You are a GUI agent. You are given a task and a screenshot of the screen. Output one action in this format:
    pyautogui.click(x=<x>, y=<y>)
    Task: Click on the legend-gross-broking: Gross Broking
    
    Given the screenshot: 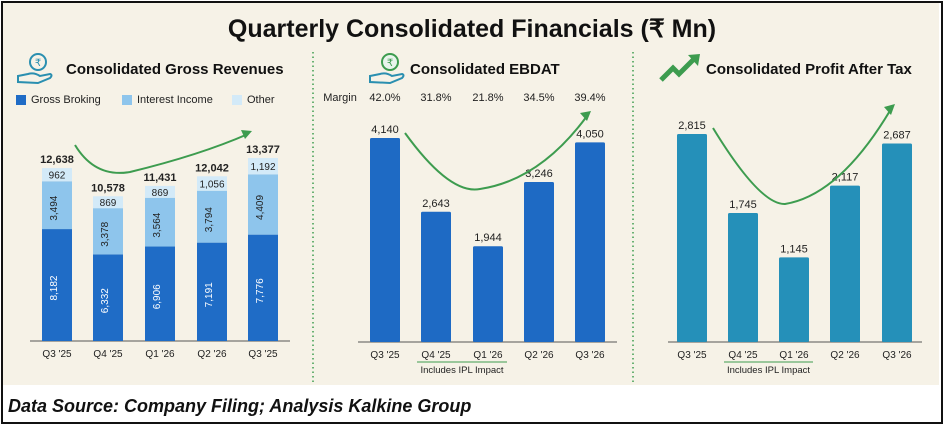 What is the action you would take?
    pyautogui.click(x=58, y=100)
    